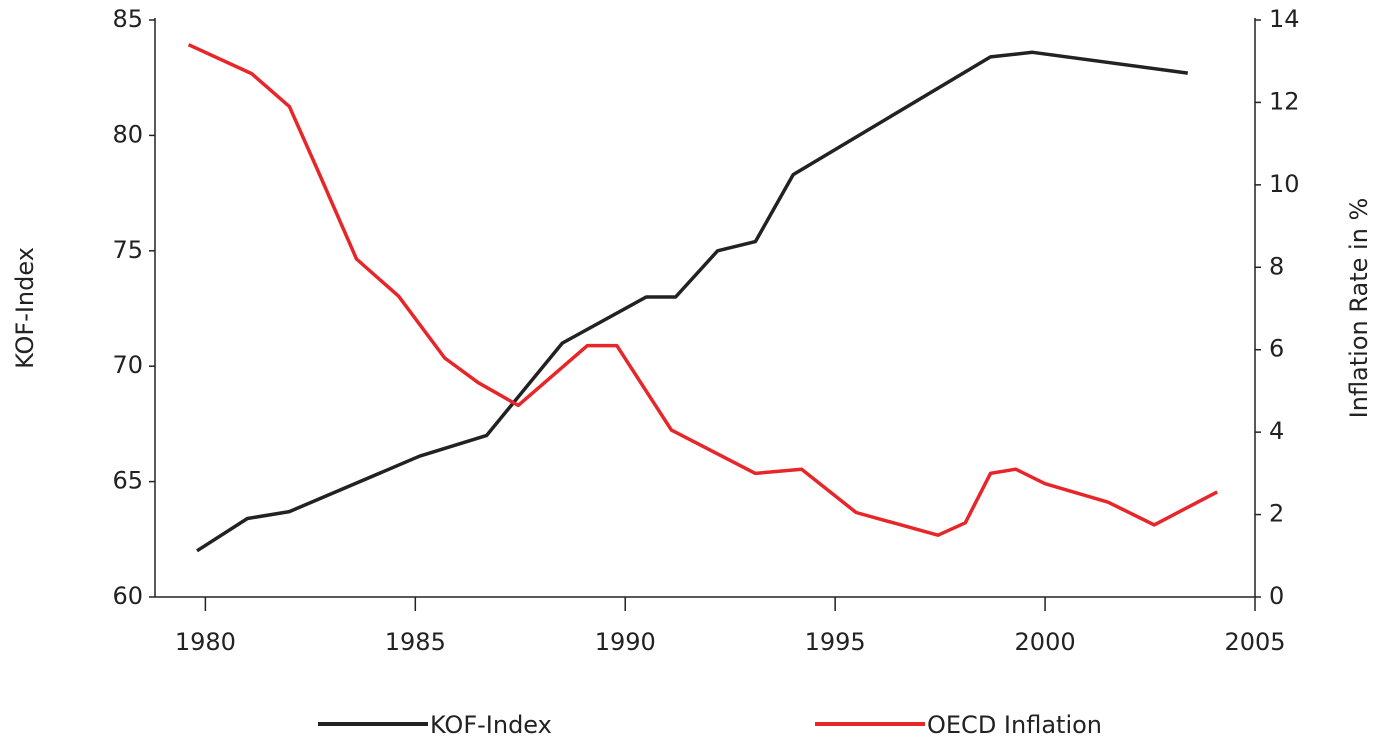 The image size is (1375, 744). Describe the element at coordinates (835, 642) in the screenshot. I see `x-tick-label: 1995` at that location.